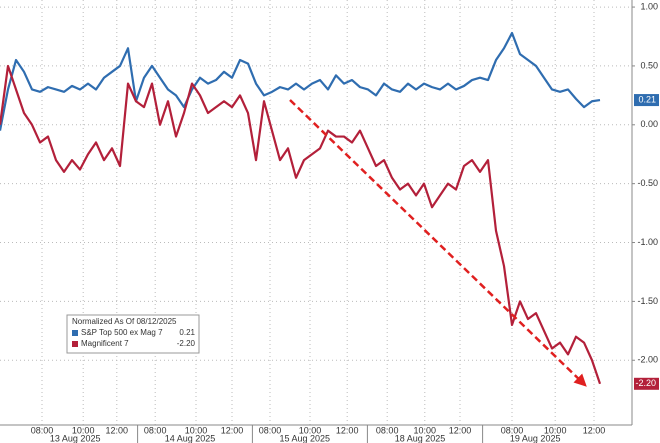 The height and width of the screenshot is (443, 660). I want to click on legend-box, so click(133, 334).